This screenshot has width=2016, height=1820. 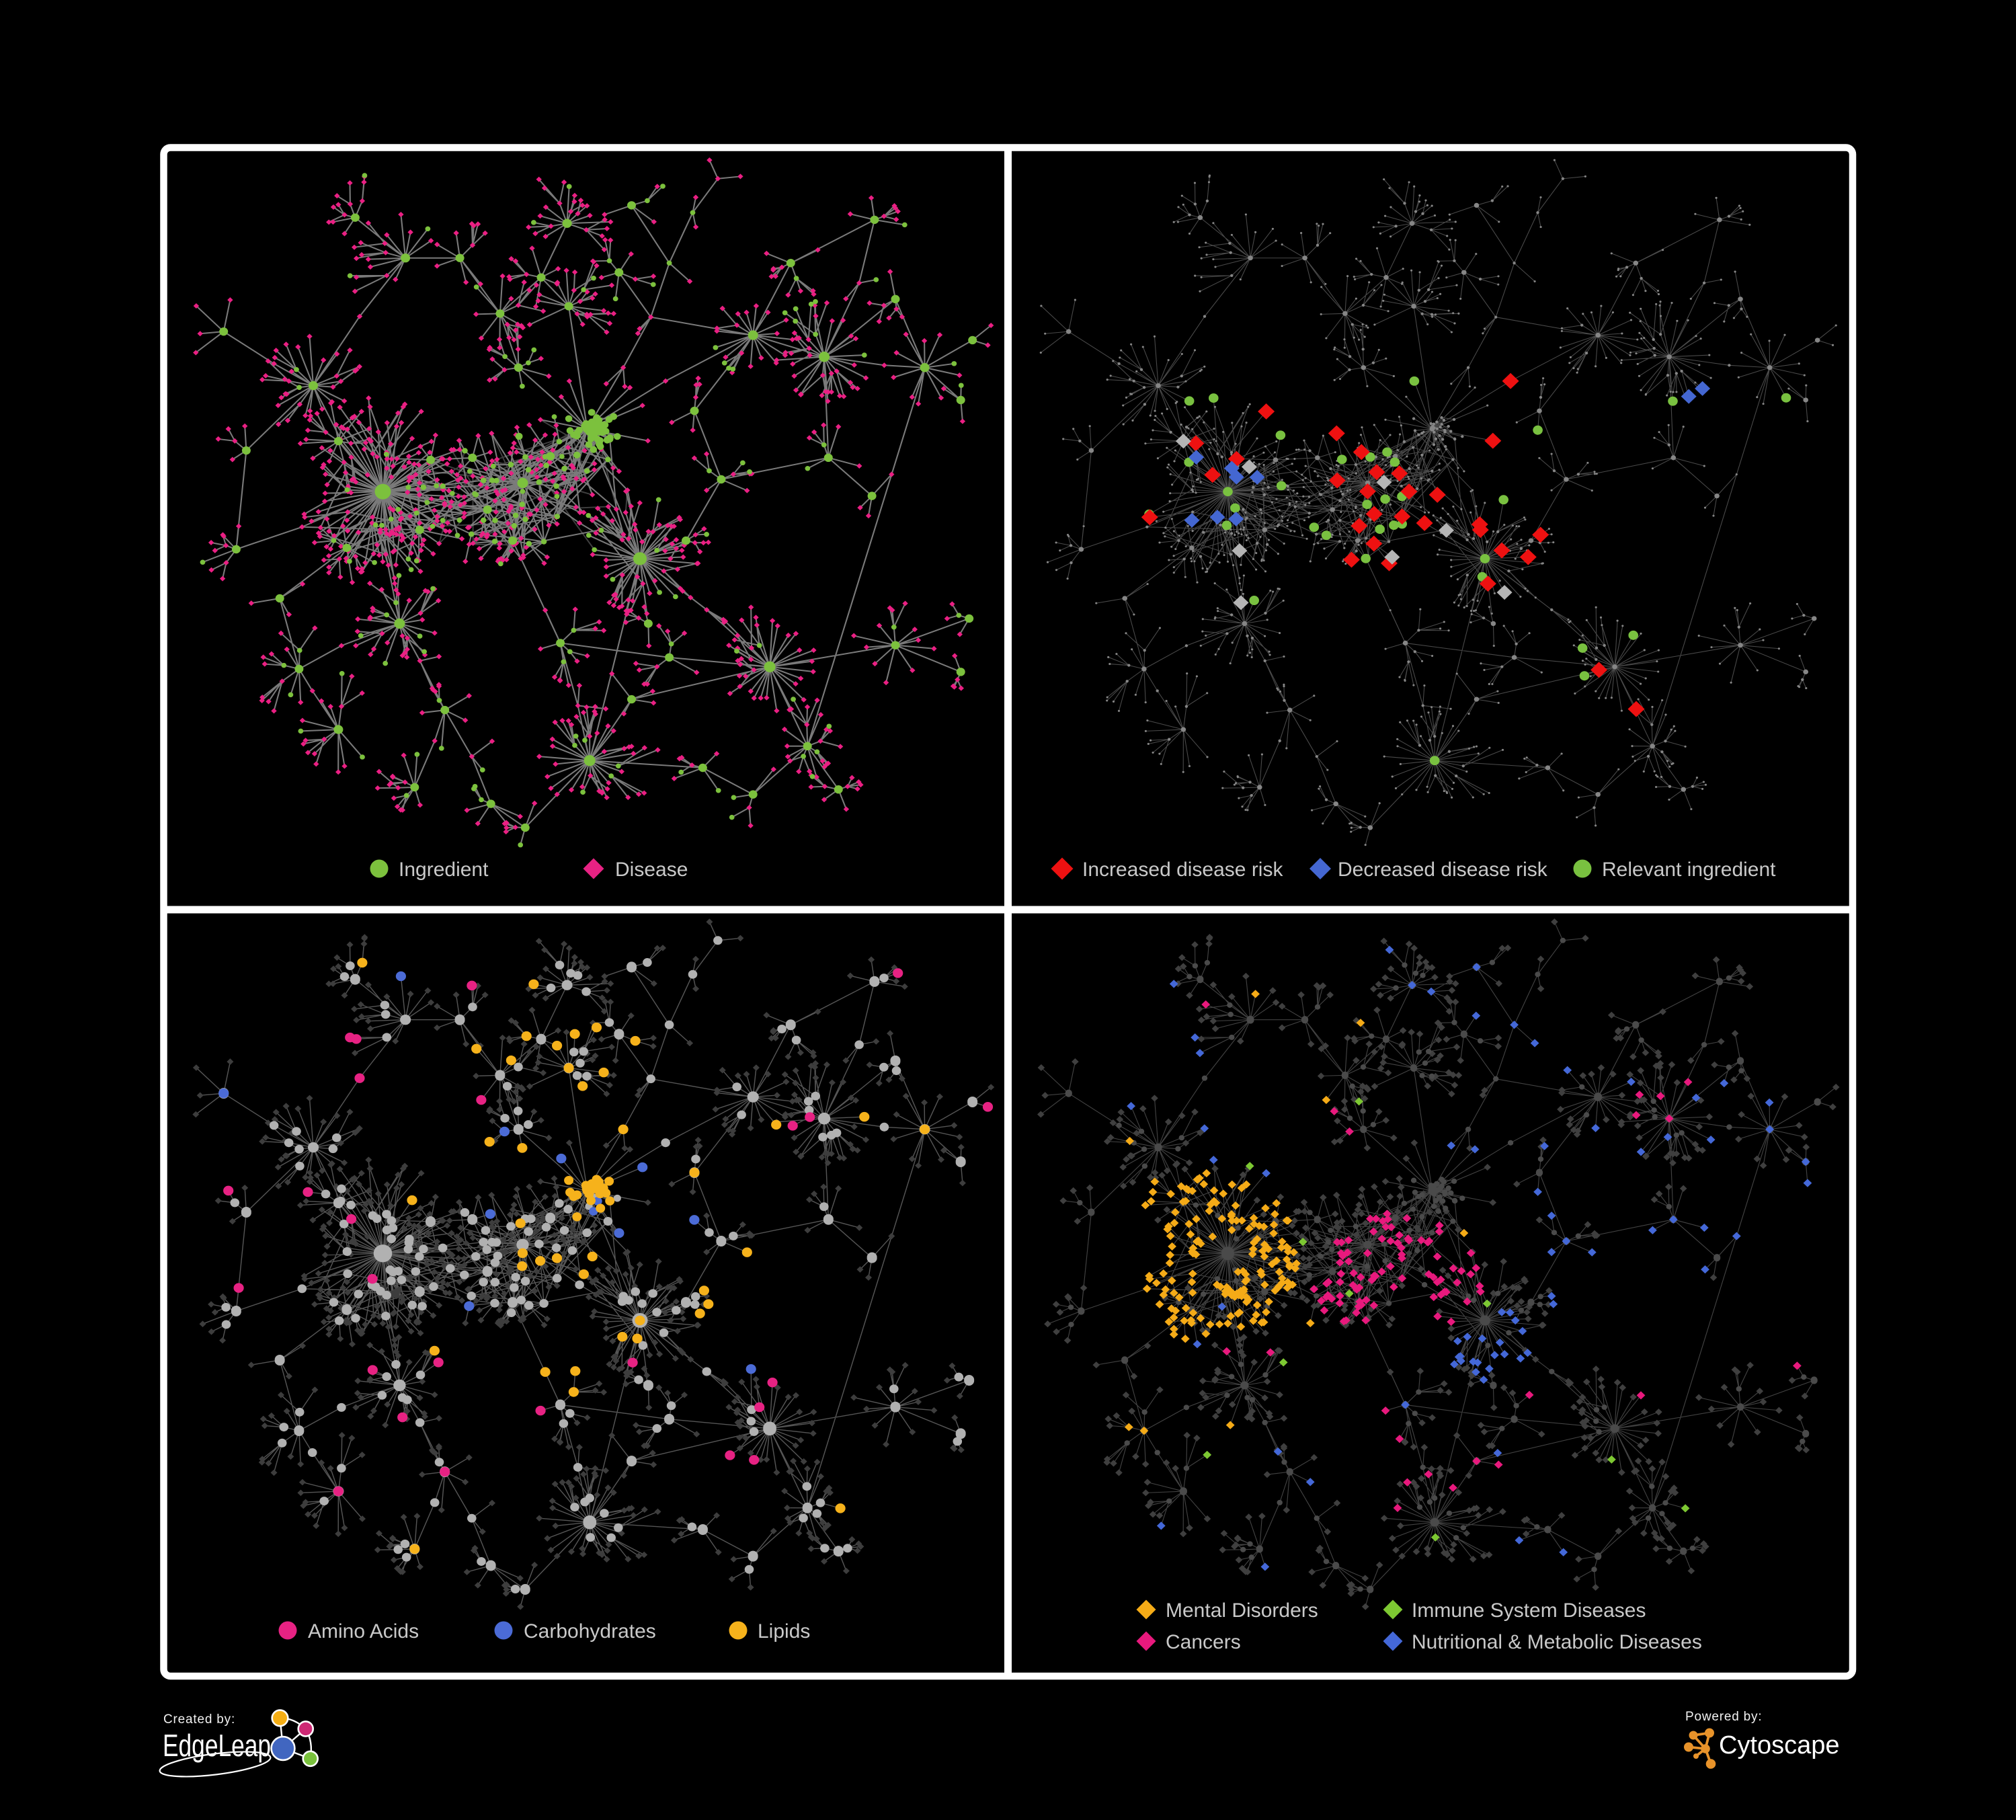 I want to click on svg-text: Disease, so click(x=651, y=870).